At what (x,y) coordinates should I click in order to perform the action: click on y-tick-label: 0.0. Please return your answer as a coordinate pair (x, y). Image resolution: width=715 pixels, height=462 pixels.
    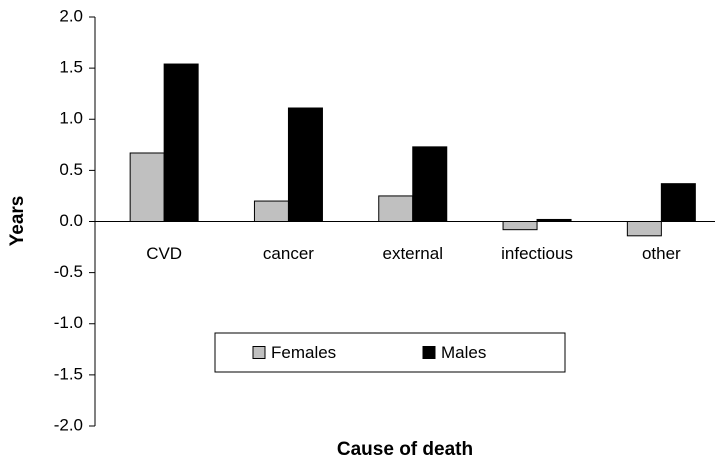
    Looking at the image, I should click on (71, 220).